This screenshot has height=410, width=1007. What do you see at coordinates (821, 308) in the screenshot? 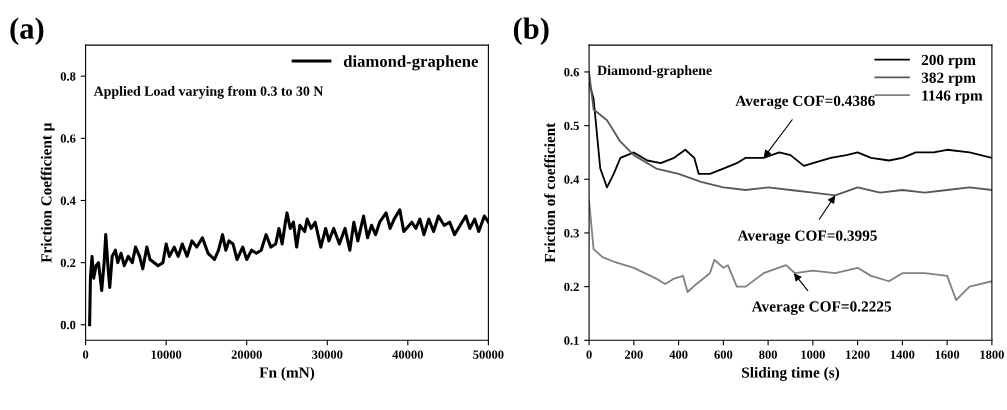
I see `annotation: Average COF=0.2225` at bounding box center [821, 308].